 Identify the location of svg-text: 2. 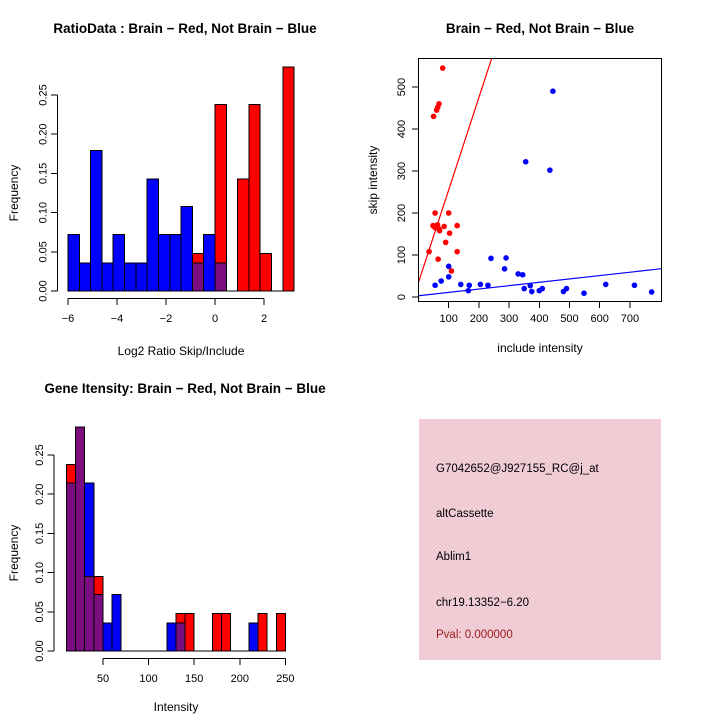
(264, 319).